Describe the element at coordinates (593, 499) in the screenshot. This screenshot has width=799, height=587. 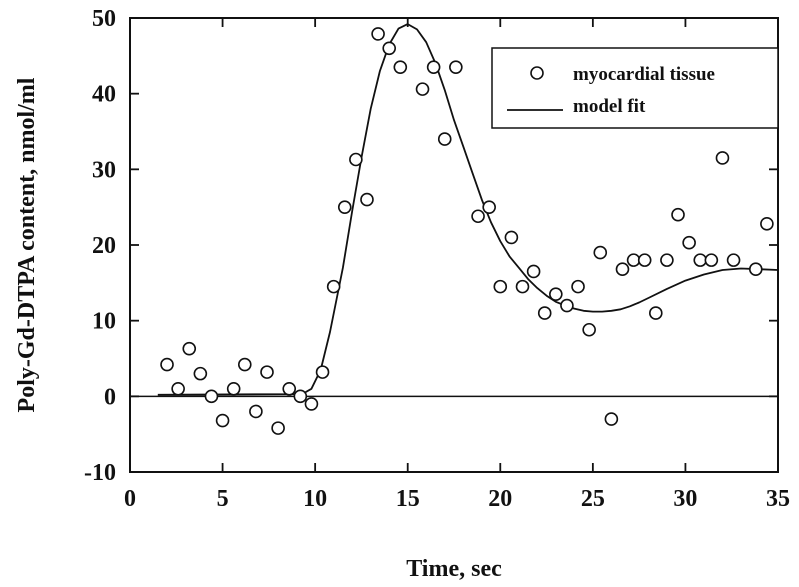
I see `x-tick-label: 25` at that location.